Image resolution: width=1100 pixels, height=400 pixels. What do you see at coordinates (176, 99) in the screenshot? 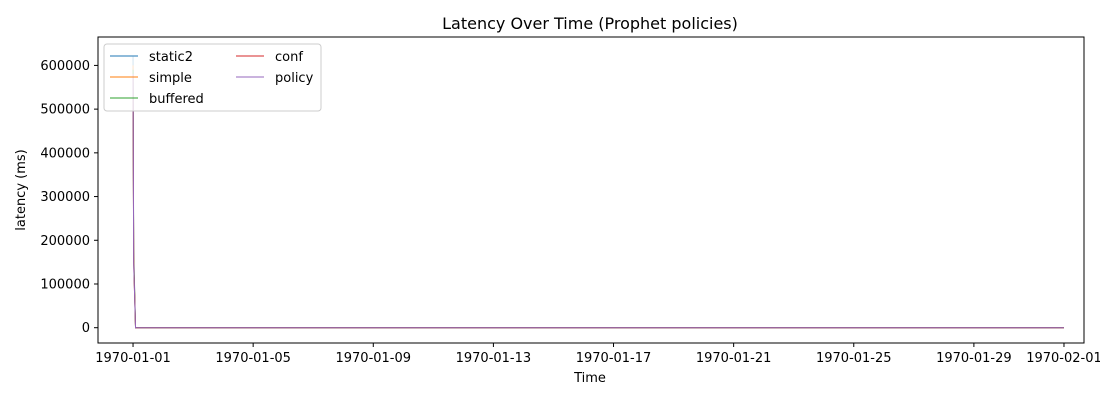
I see `legend-label-buffered: buffered` at bounding box center [176, 99].